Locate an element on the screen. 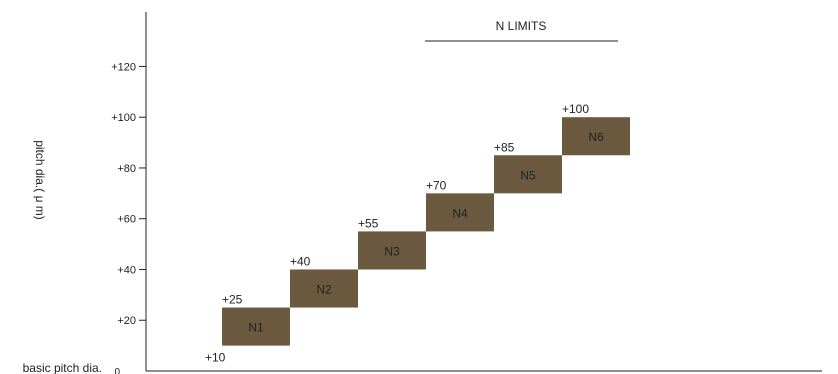 This screenshot has width=838, height=374. band-n1 is located at coordinates (256, 326).